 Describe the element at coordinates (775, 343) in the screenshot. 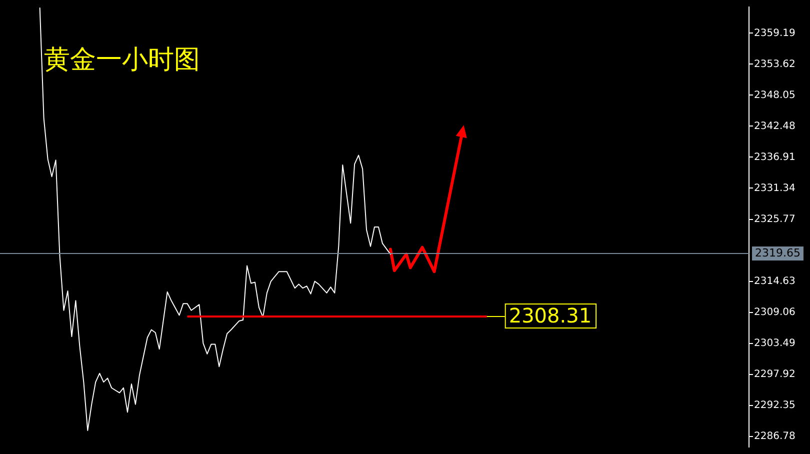

I see `y-tick-label: 2303.49` at that location.